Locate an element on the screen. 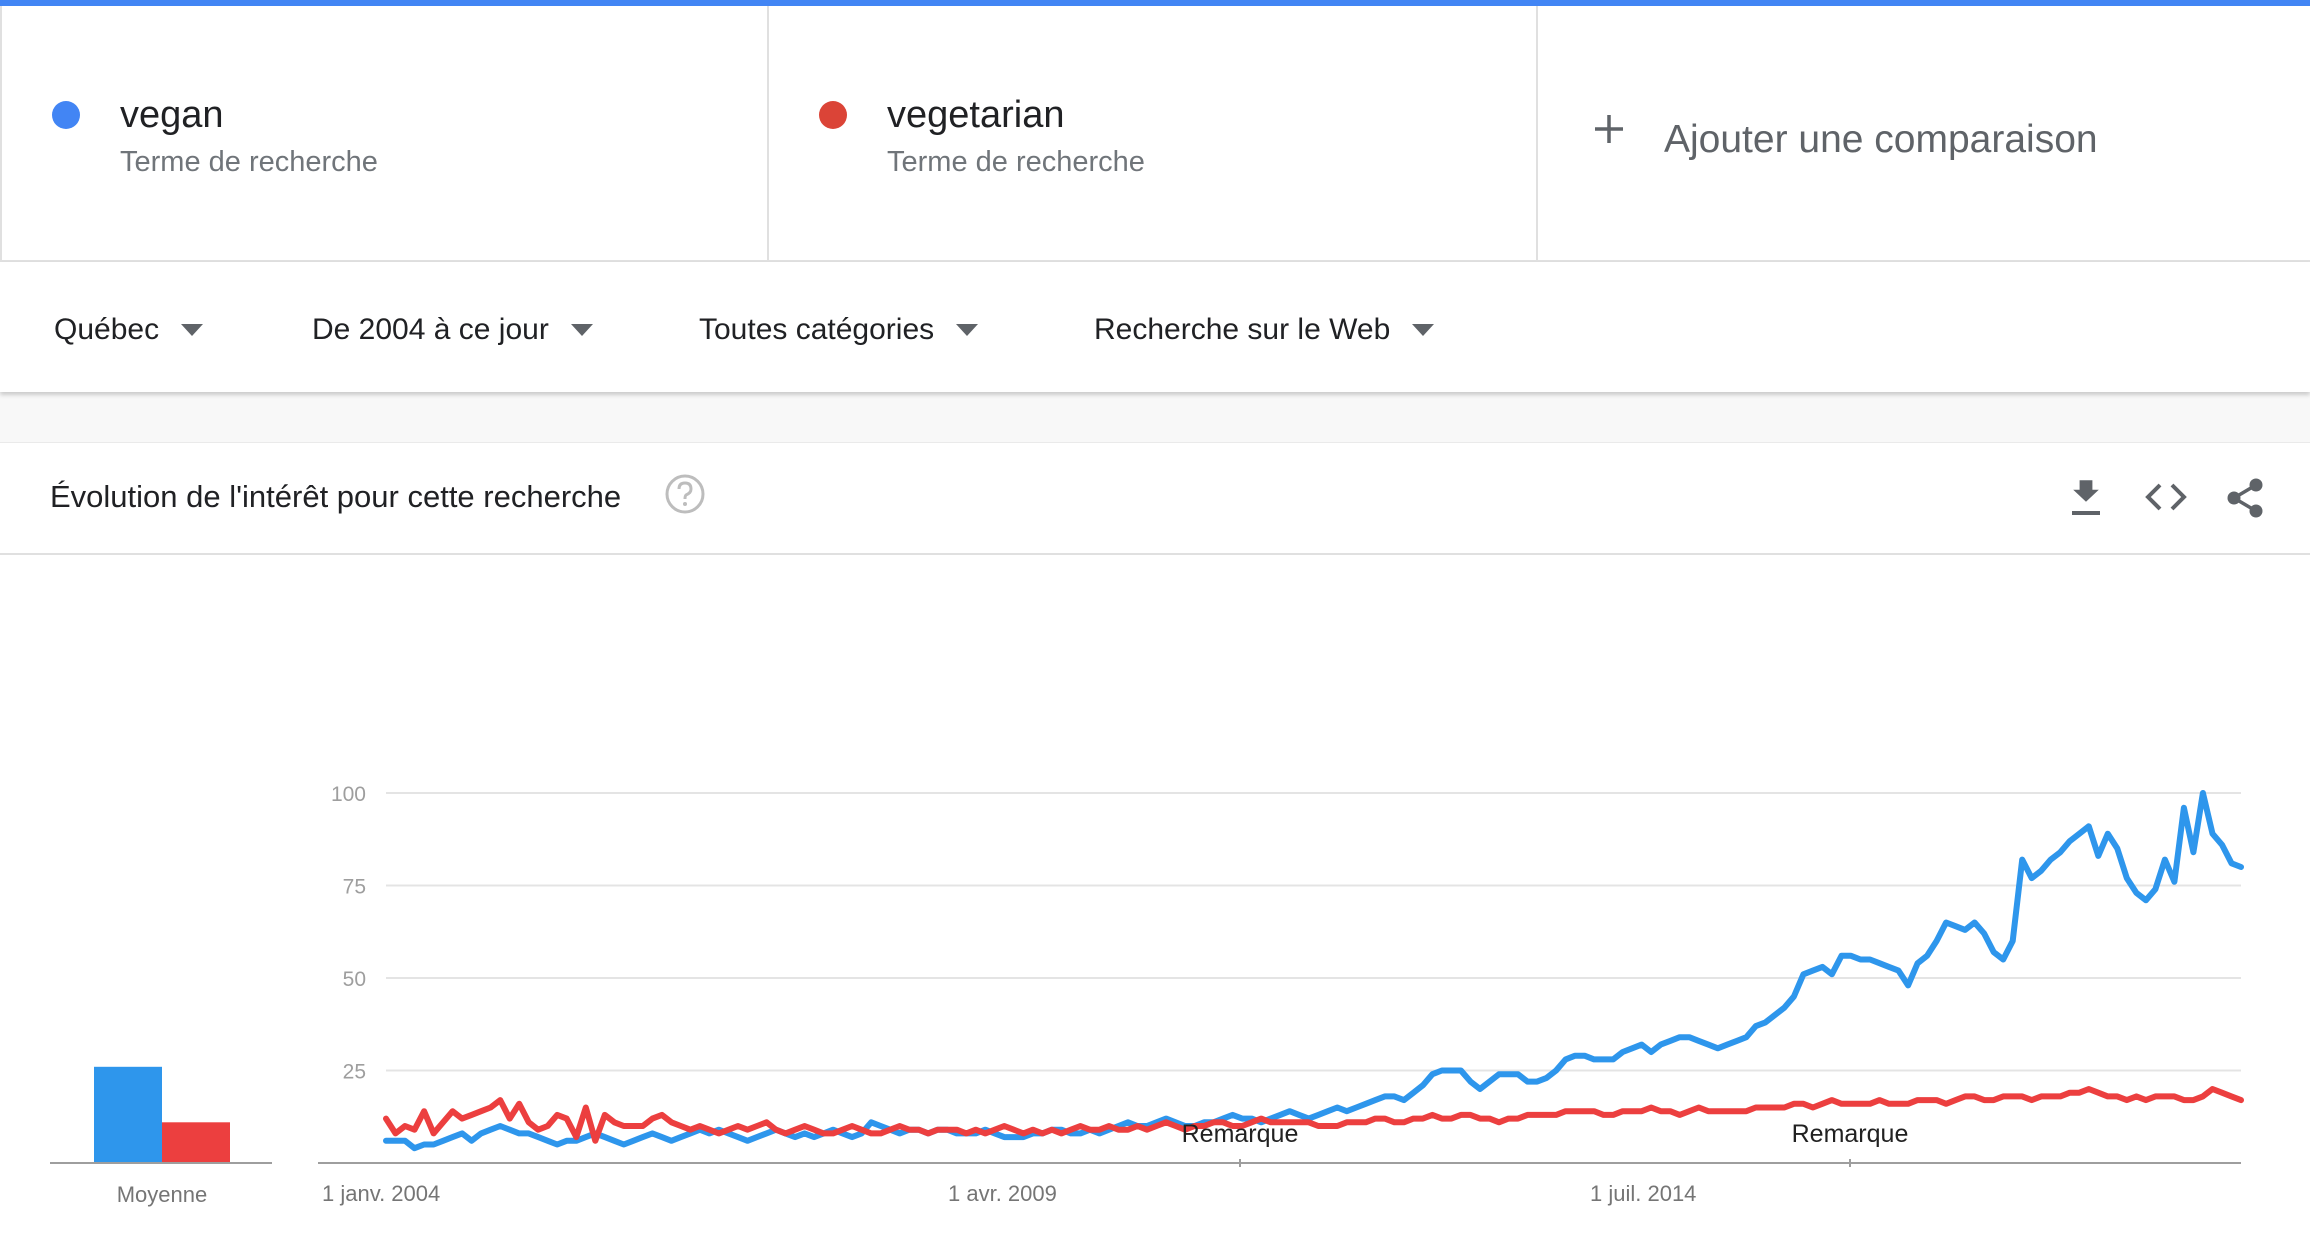  filter-search-type-dropdown: Recherche sur le Web is located at coordinates (1264, 330).